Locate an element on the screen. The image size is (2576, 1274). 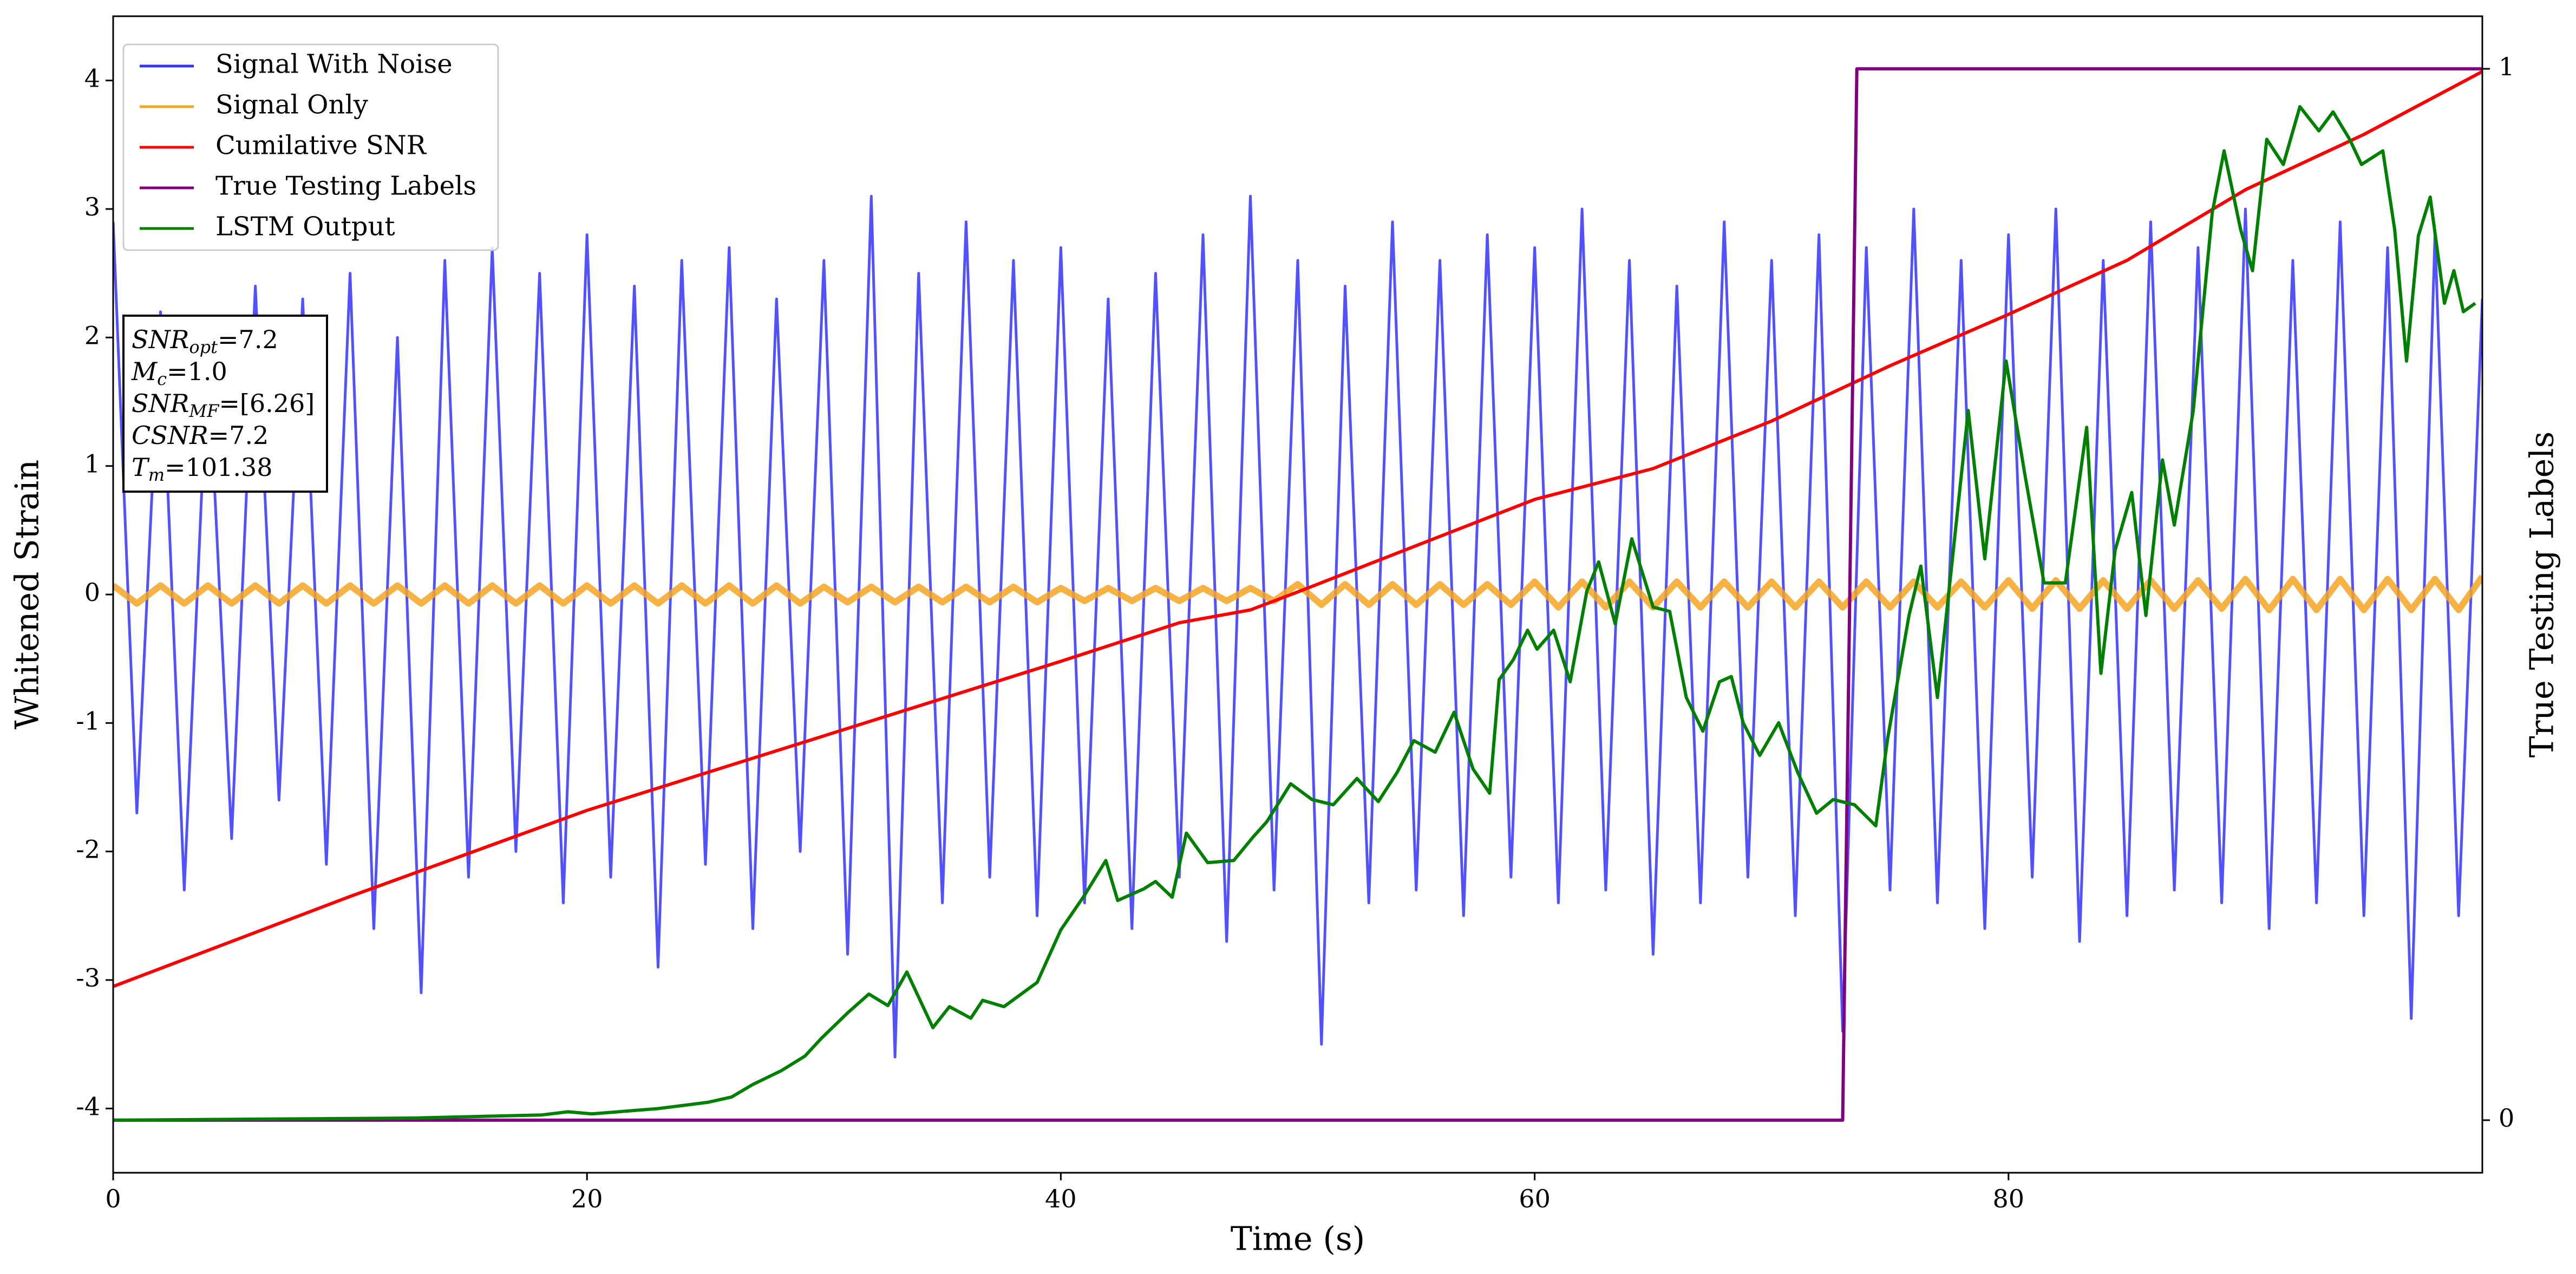
legend-label: Signal With Noise is located at coordinates (334, 64).